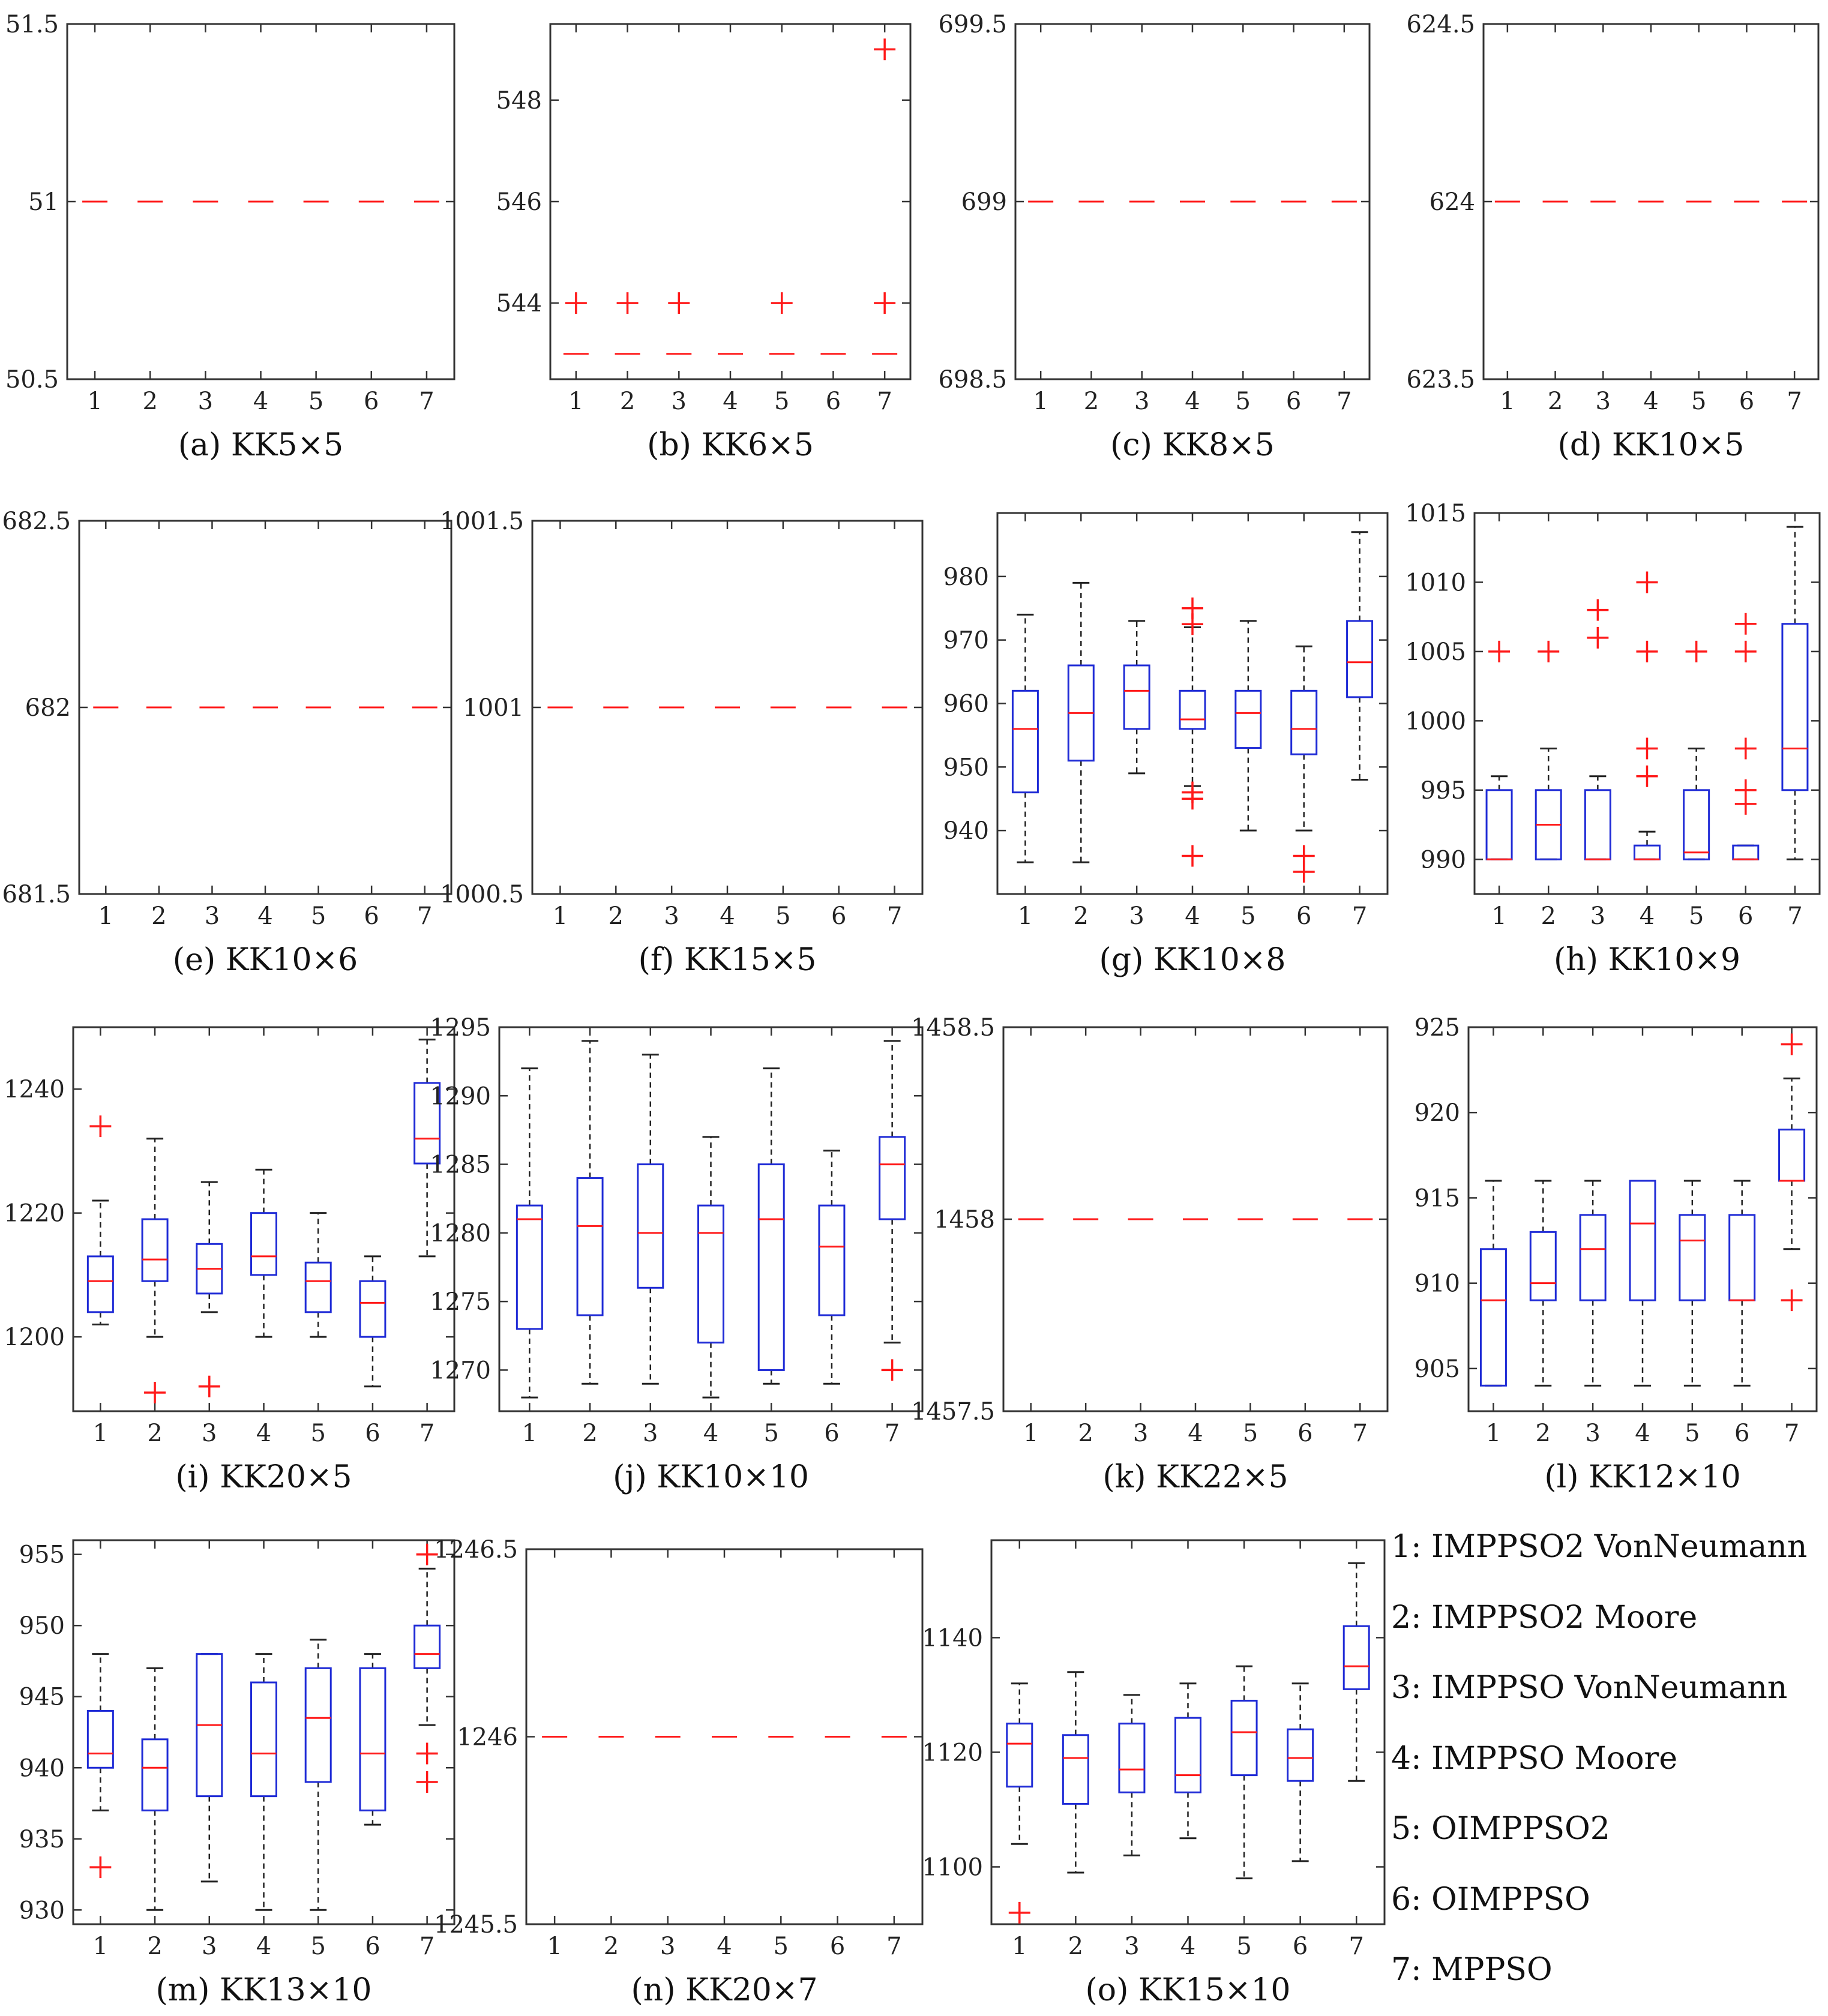  Describe the element at coordinates (1443, 860) in the screenshot. I see `y-tick-label: 990` at that location.